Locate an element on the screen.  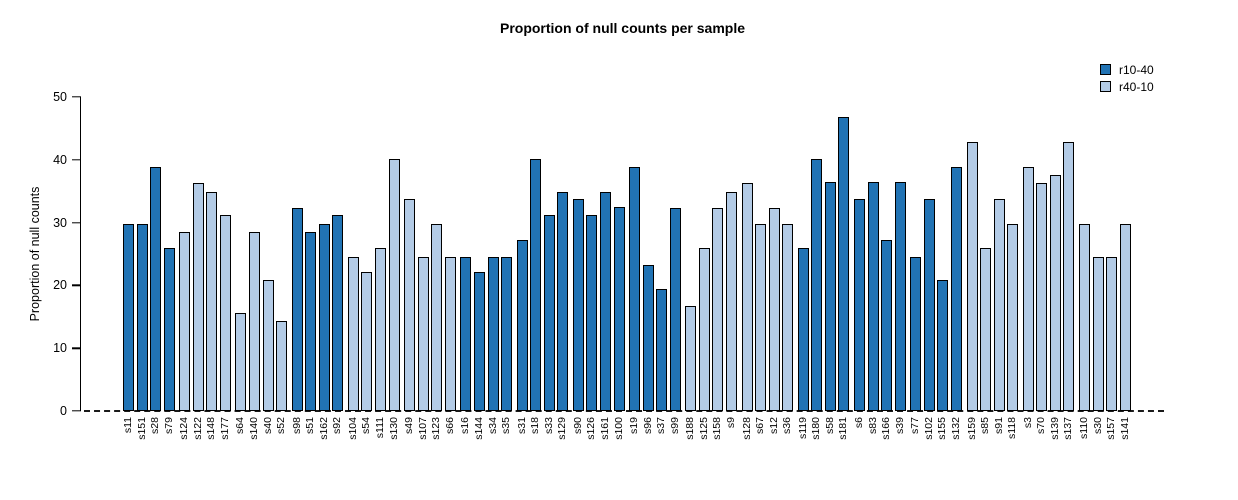
bar-s126: s126 is located at coordinates (591, 327).